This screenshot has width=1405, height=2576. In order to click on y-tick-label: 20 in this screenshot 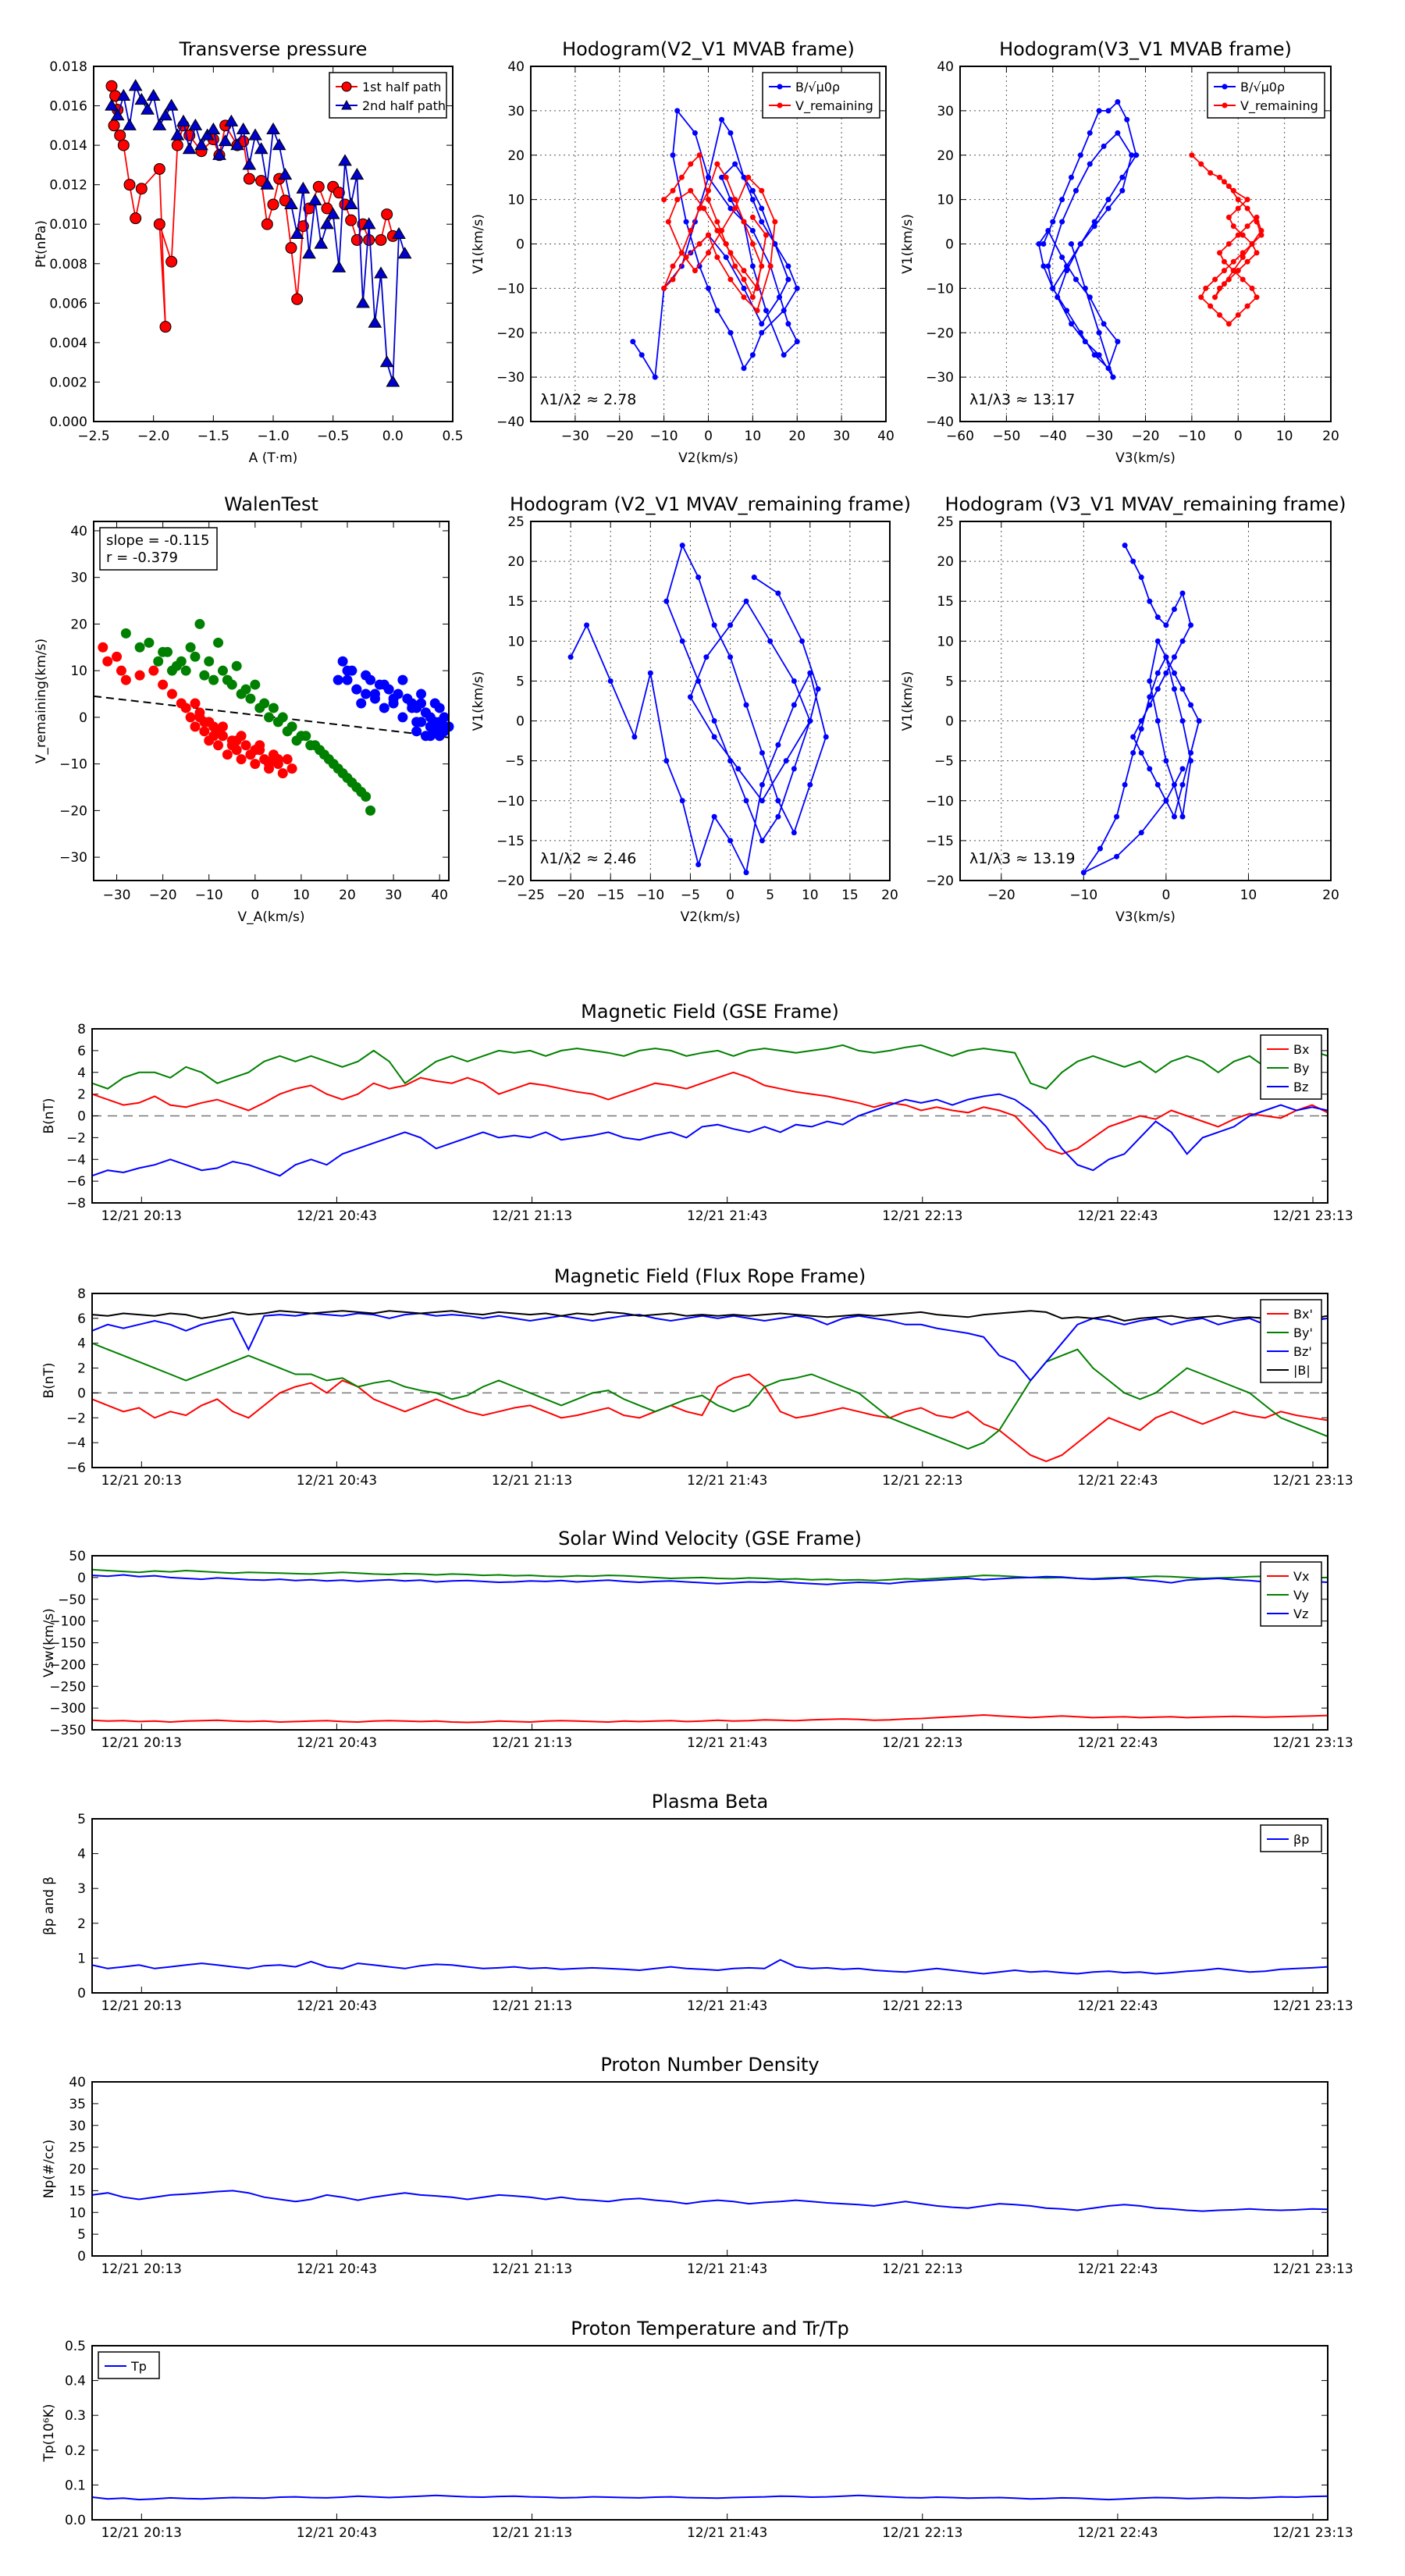, I will do `click(516, 156)`.